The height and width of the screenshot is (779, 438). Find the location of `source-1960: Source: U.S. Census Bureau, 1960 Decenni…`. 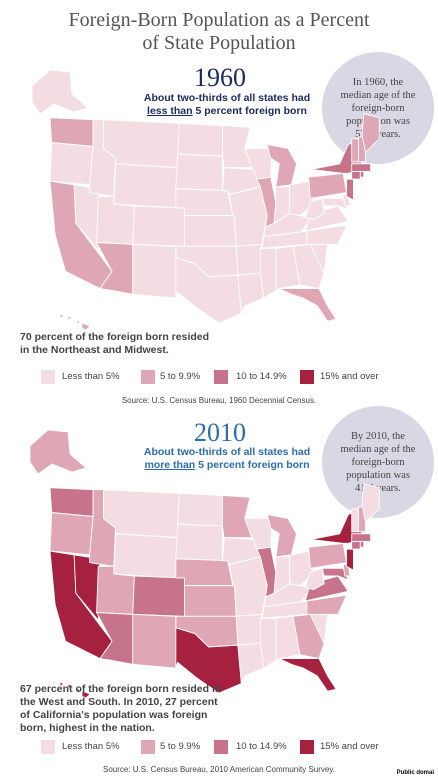

source-1960: Source: U.S. Census Bureau, 1960 Decenni… is located at coordinates (219, 400).